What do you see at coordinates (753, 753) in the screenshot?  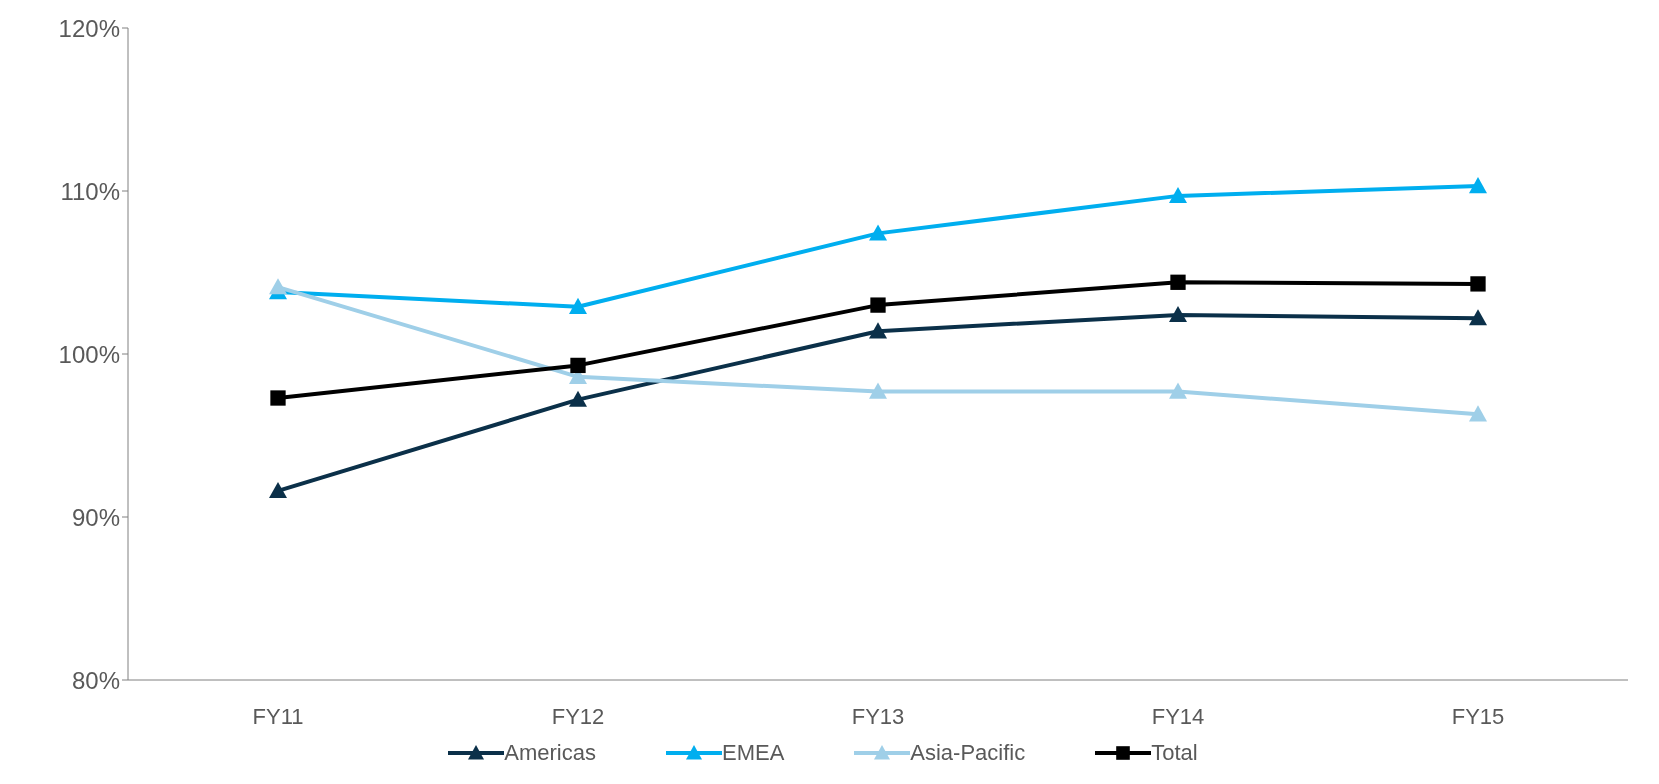 I see `legend-label: EMEA` at bounding box center [753, 753].